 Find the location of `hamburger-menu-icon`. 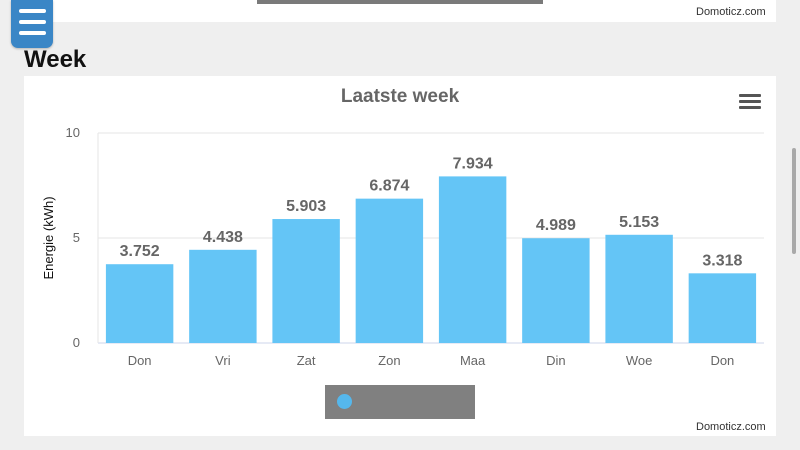

hamburger-menu-icon is located at coordinates (32, 24).